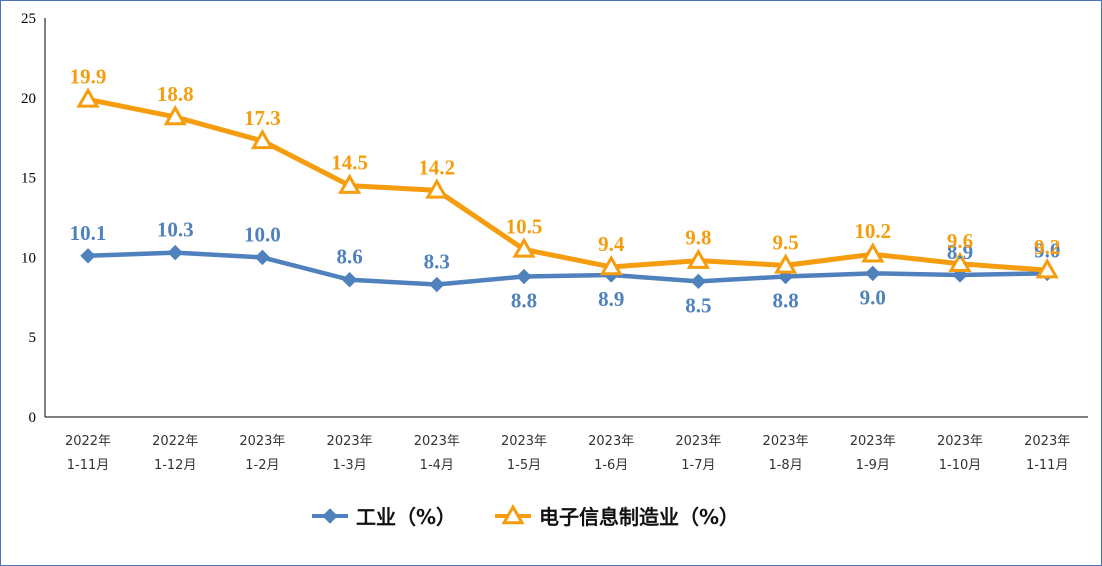 The height and width of the screenshot is (566, 1102). Describe the element at coordinates (28, 258) in the screenshot. I see `y-tick-label: 10` at that location.